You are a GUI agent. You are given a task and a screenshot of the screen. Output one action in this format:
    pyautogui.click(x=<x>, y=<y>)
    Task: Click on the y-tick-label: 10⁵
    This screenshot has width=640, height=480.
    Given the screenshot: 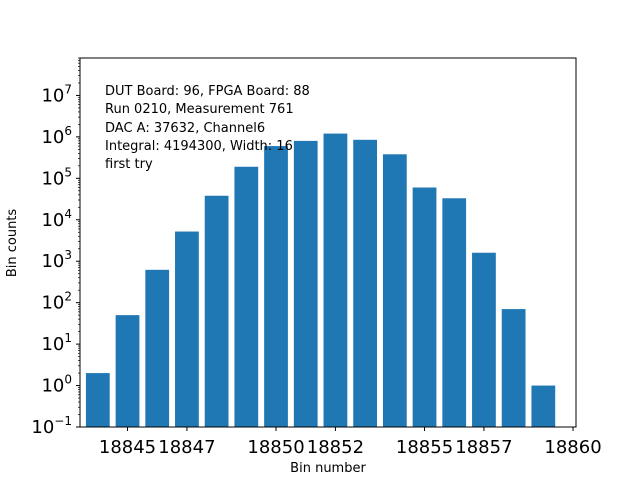 What is the action you would take?
    pyautogui.click(x=56, y=177)
    